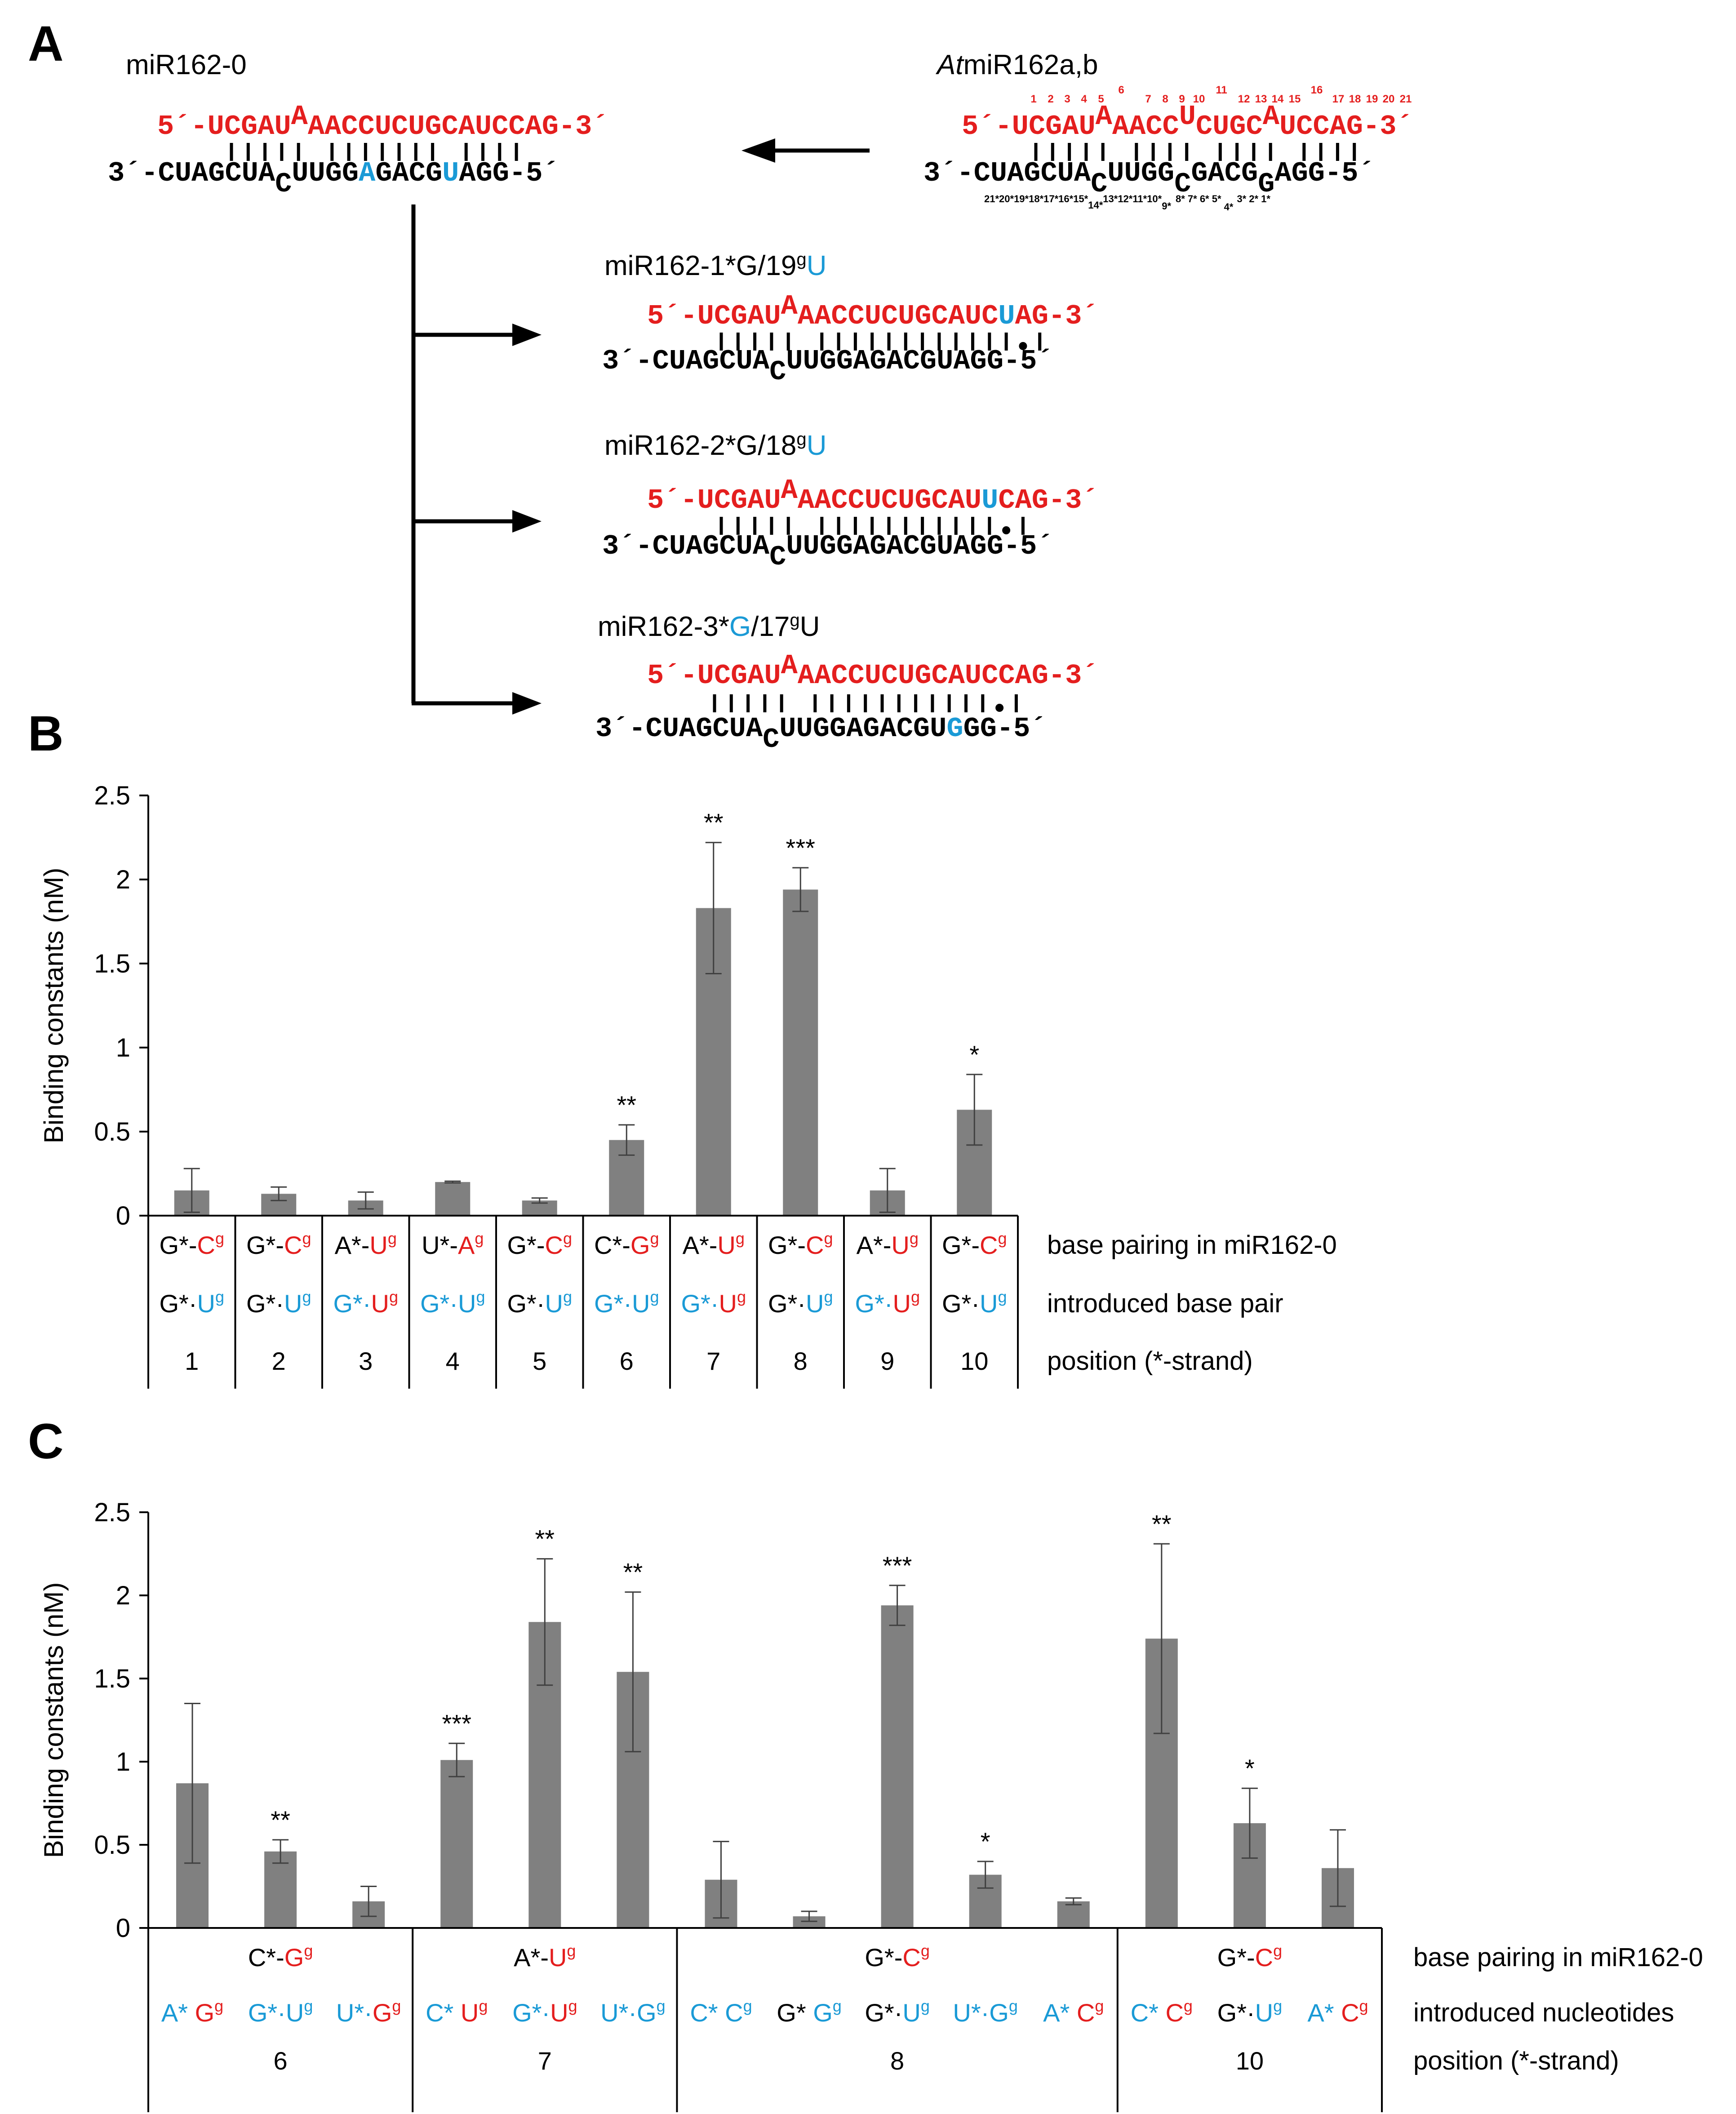 This screenshot has height=2114, width=1736. What do you see at coordinates (1165, 1303) in the screenshot?
I see `table-row-label: introduced base pair` at bounding box center [1165, 1303].